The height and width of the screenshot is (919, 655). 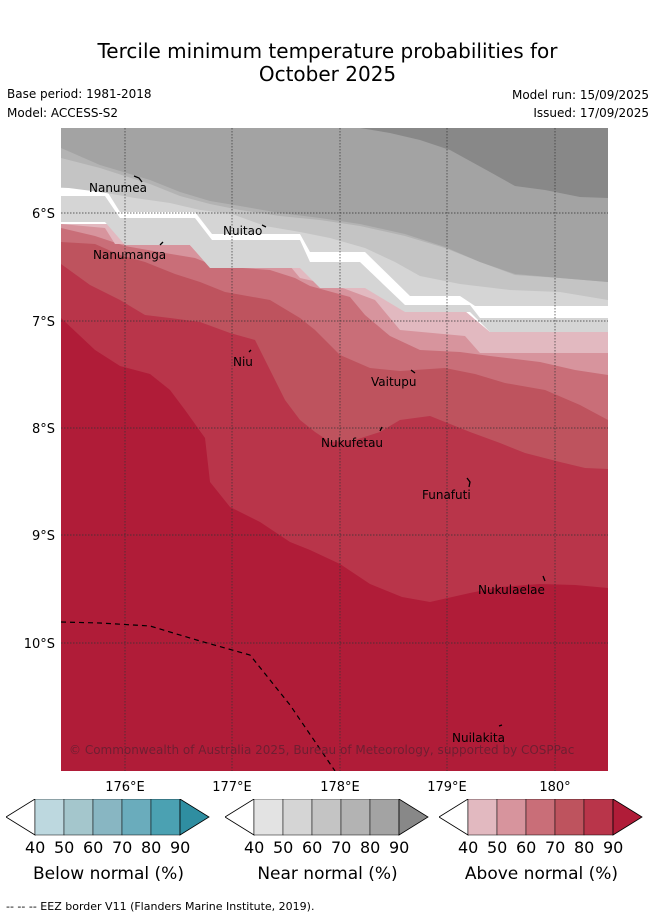 What do you see at coordinates (580, 95) in the screenshot?
I see `model-run: Model run: 15/09/2025` at bounding box center [580, 95].